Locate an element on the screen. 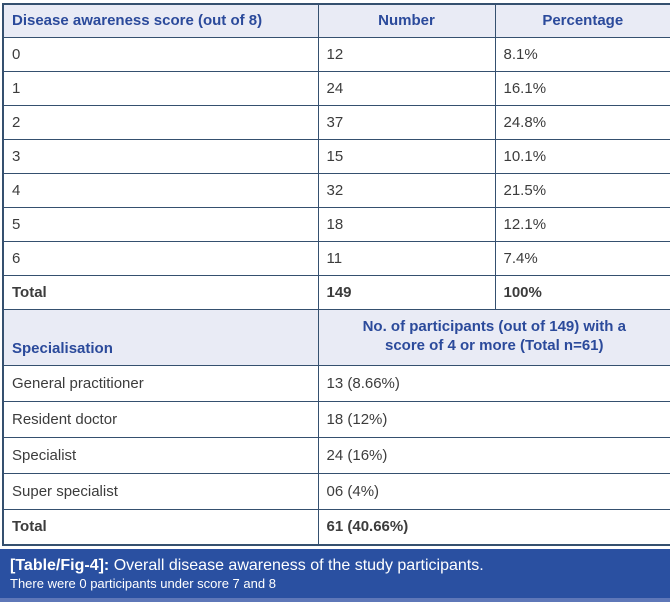 The height and width of the screenshot is (602, 670). specialisation-cell: Specialist is located at coordinates (160, 455).